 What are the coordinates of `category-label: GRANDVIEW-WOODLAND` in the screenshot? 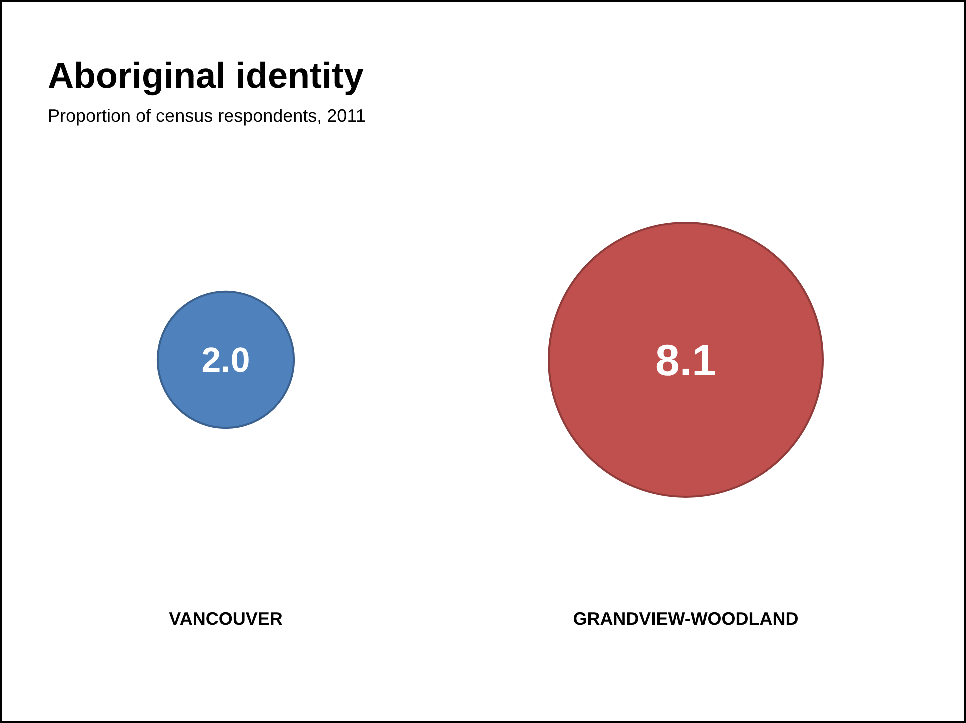 It's located at (686, 619).